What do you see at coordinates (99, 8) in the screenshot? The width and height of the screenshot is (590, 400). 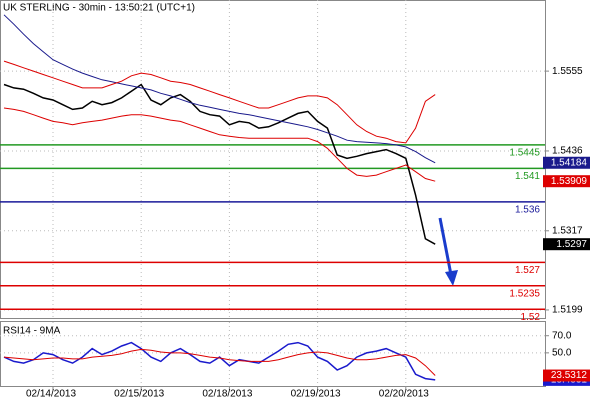 I see `chart-title: UK STERLING - 30min - 13:50:21 (UTC+1)` at bounding box center [99, 8].